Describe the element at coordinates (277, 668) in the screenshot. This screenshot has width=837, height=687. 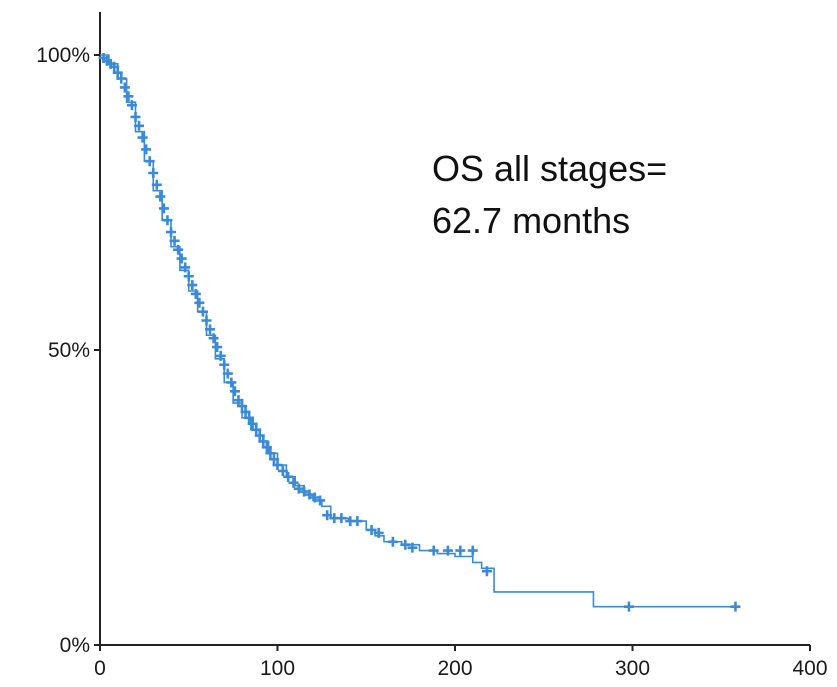
I see `x-tick-label: 100` at that location.